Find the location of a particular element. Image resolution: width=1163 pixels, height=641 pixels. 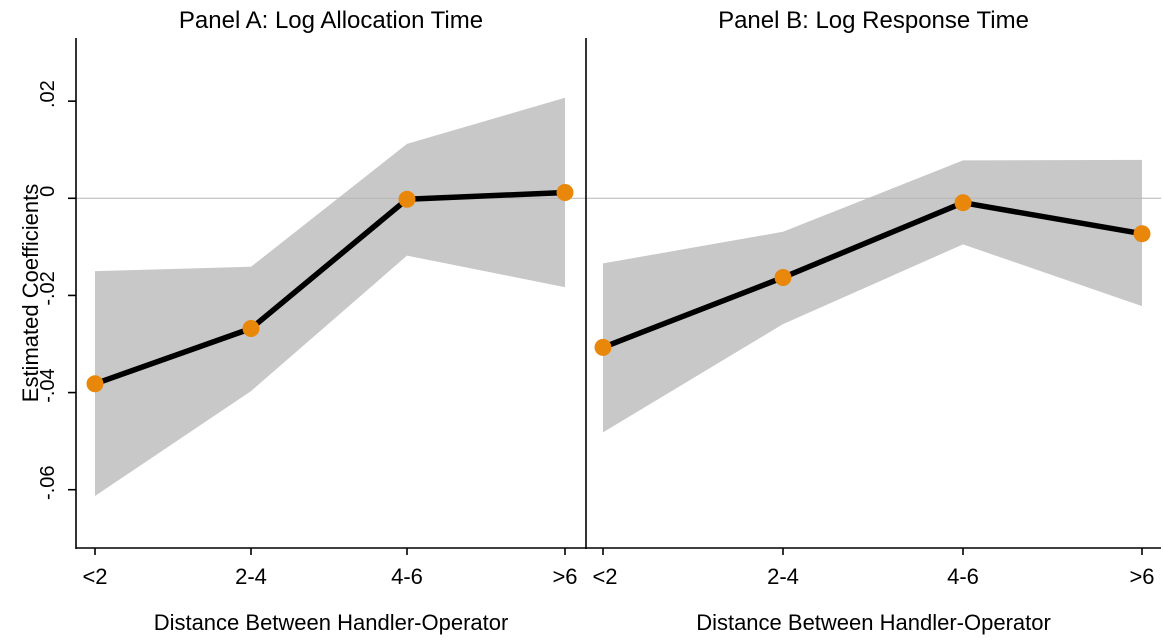

series-line-panel-b is located at coordinates (872, 275).